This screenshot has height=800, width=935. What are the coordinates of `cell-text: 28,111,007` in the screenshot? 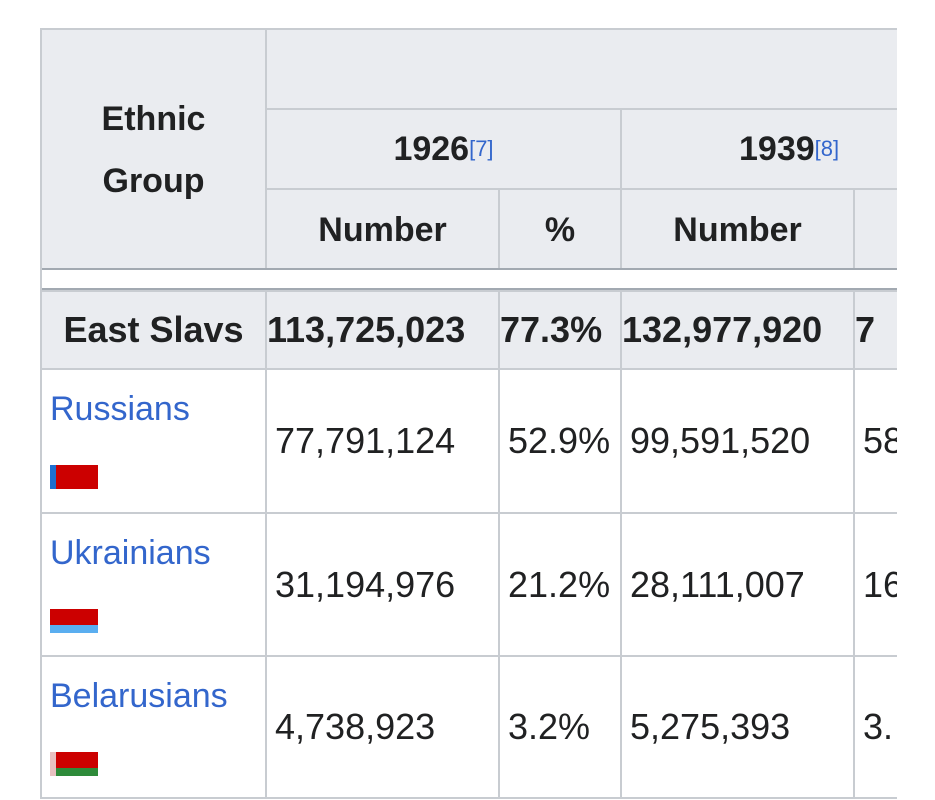 It's located at (717, 584).